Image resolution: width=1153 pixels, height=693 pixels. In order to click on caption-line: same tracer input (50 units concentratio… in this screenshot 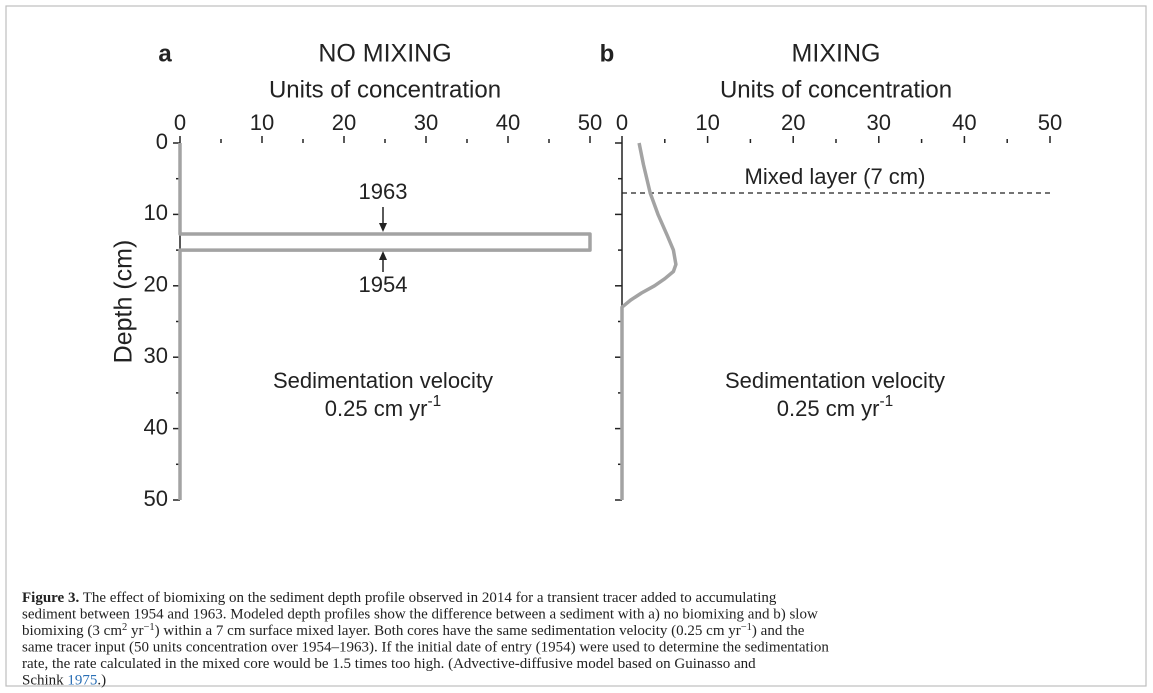, I will do `click(425, 648)`.